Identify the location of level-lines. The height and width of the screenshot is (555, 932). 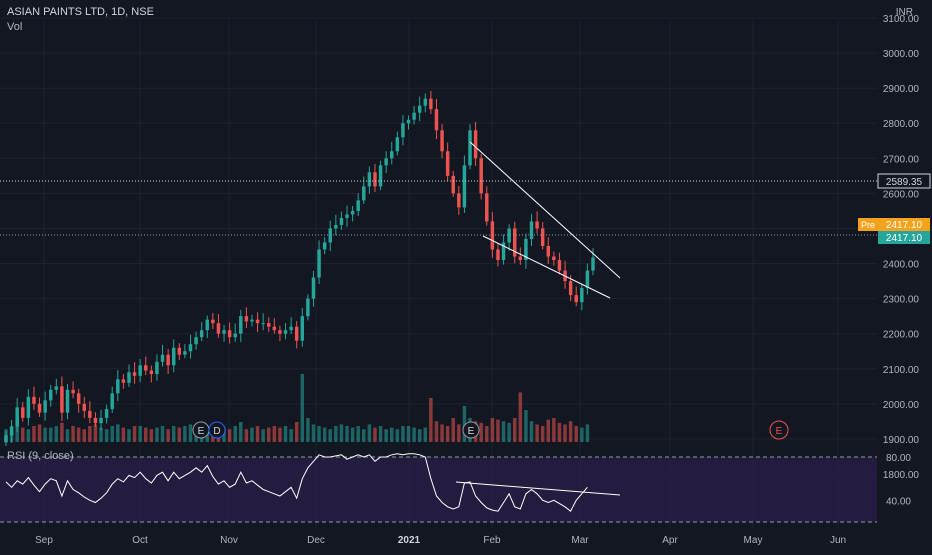
(438, 208).